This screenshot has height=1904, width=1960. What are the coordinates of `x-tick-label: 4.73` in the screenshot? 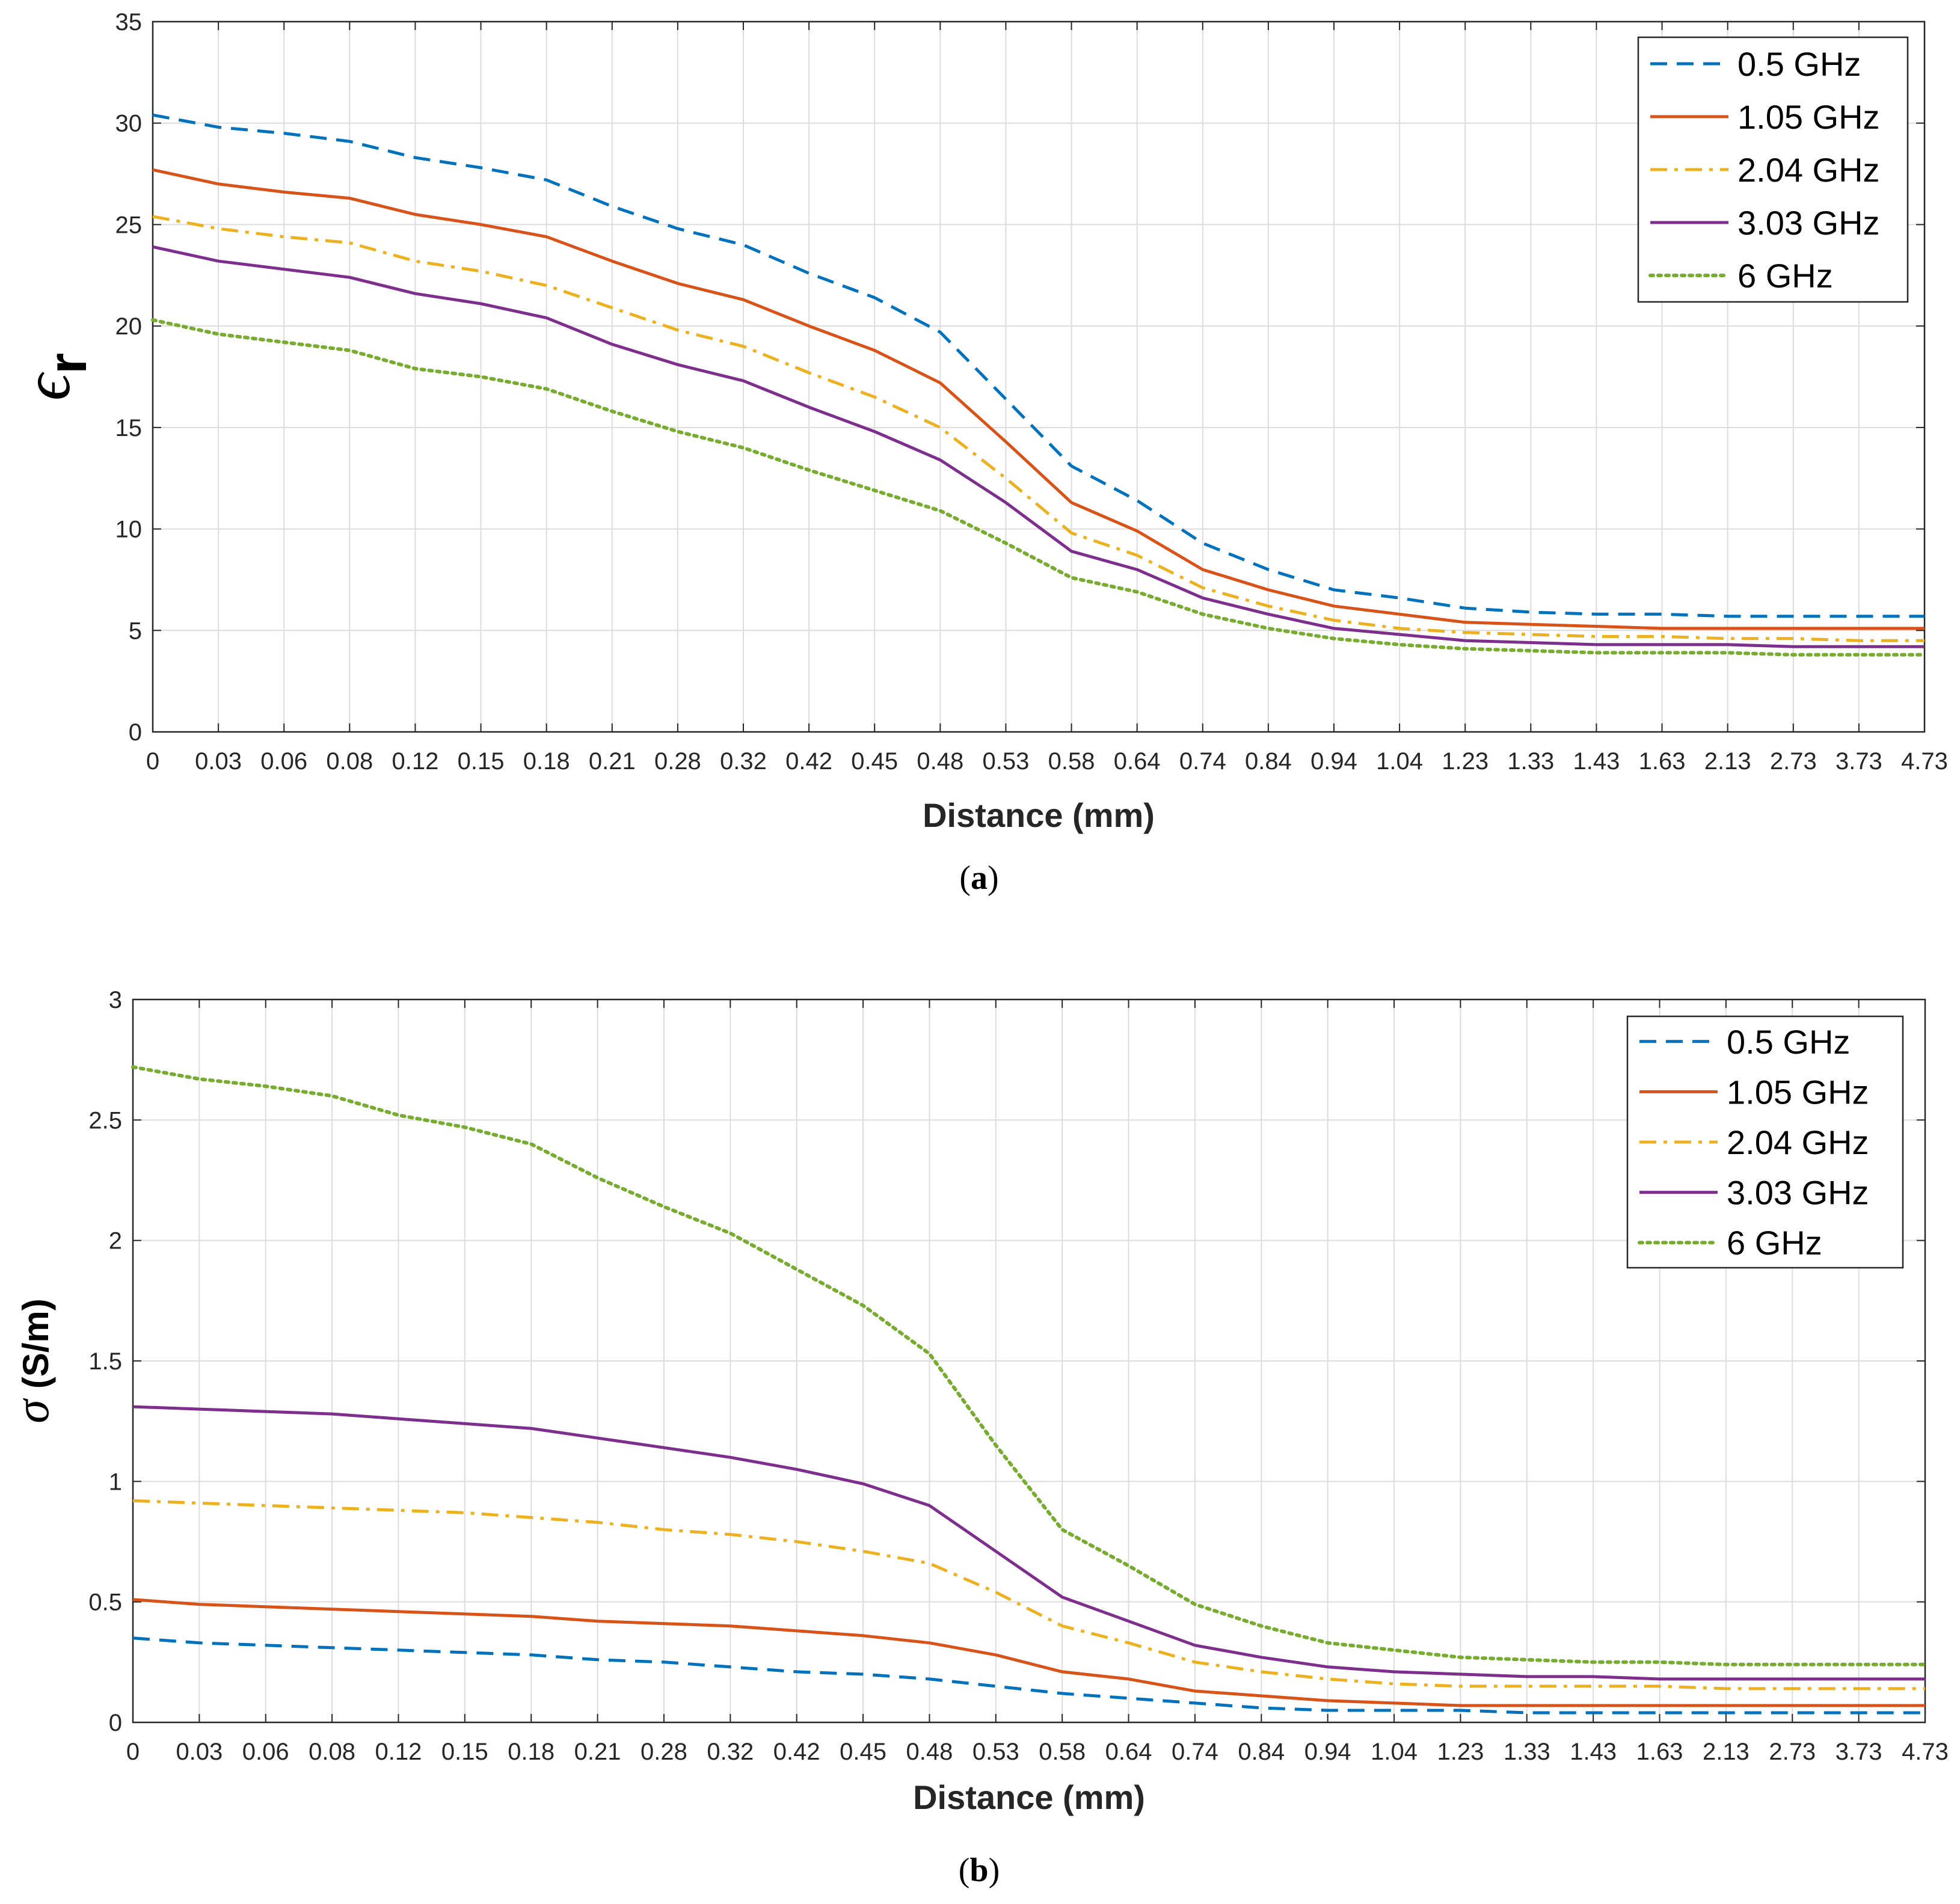 It's located at (1925, 1752).